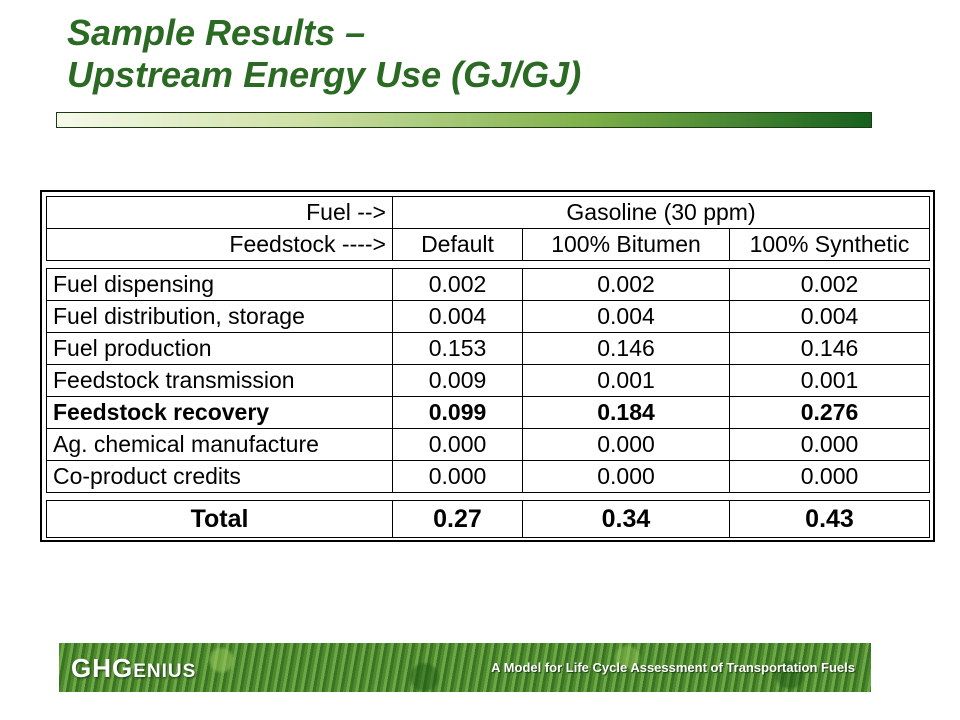 The width and height of the screenshot is (960, 720). Describe the element at coordinates (829, 519) in the screenshot. I see `total-synthetic: 0.43` at that location.